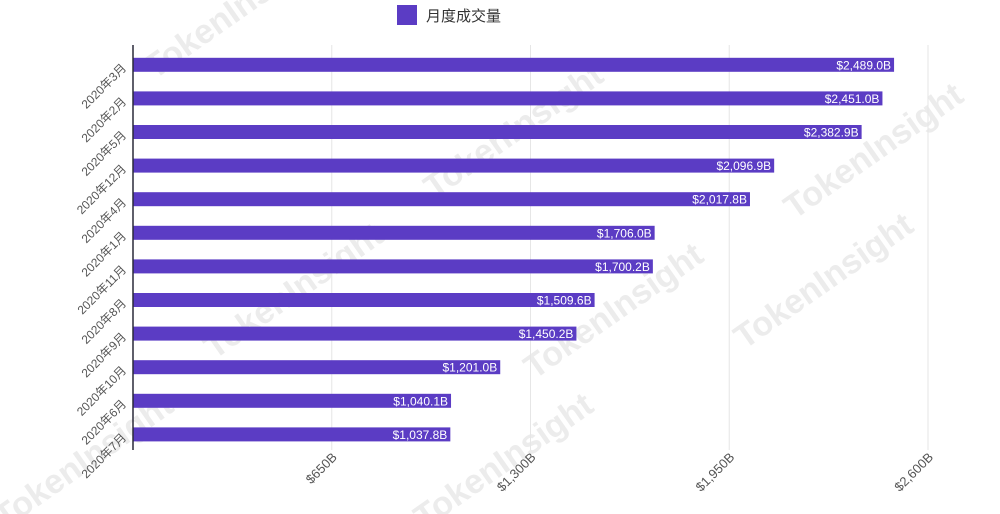  What do you see at coordinates (420, 435) in the screenshot?
I see `bar-value-label: $1,037.8B` at bounding box center [420, 435].